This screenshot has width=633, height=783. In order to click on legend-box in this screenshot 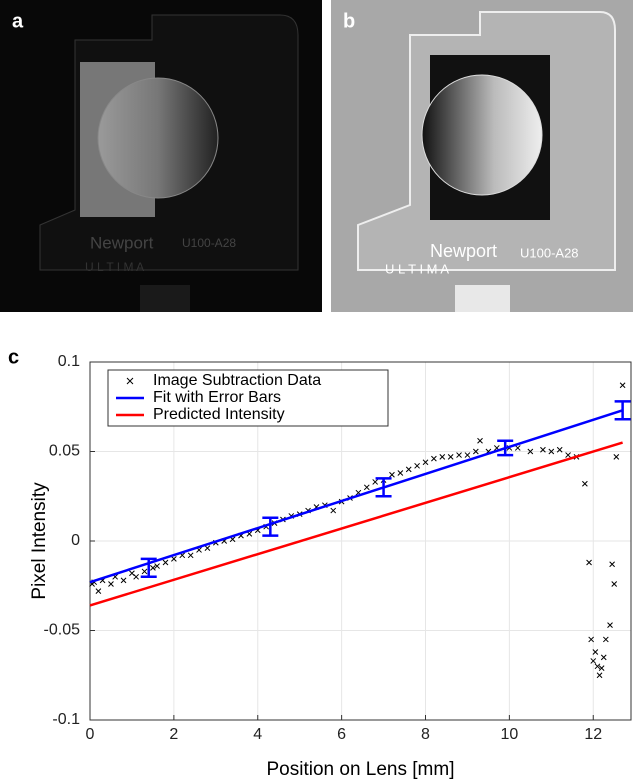, I will do `click(248, 398)`.